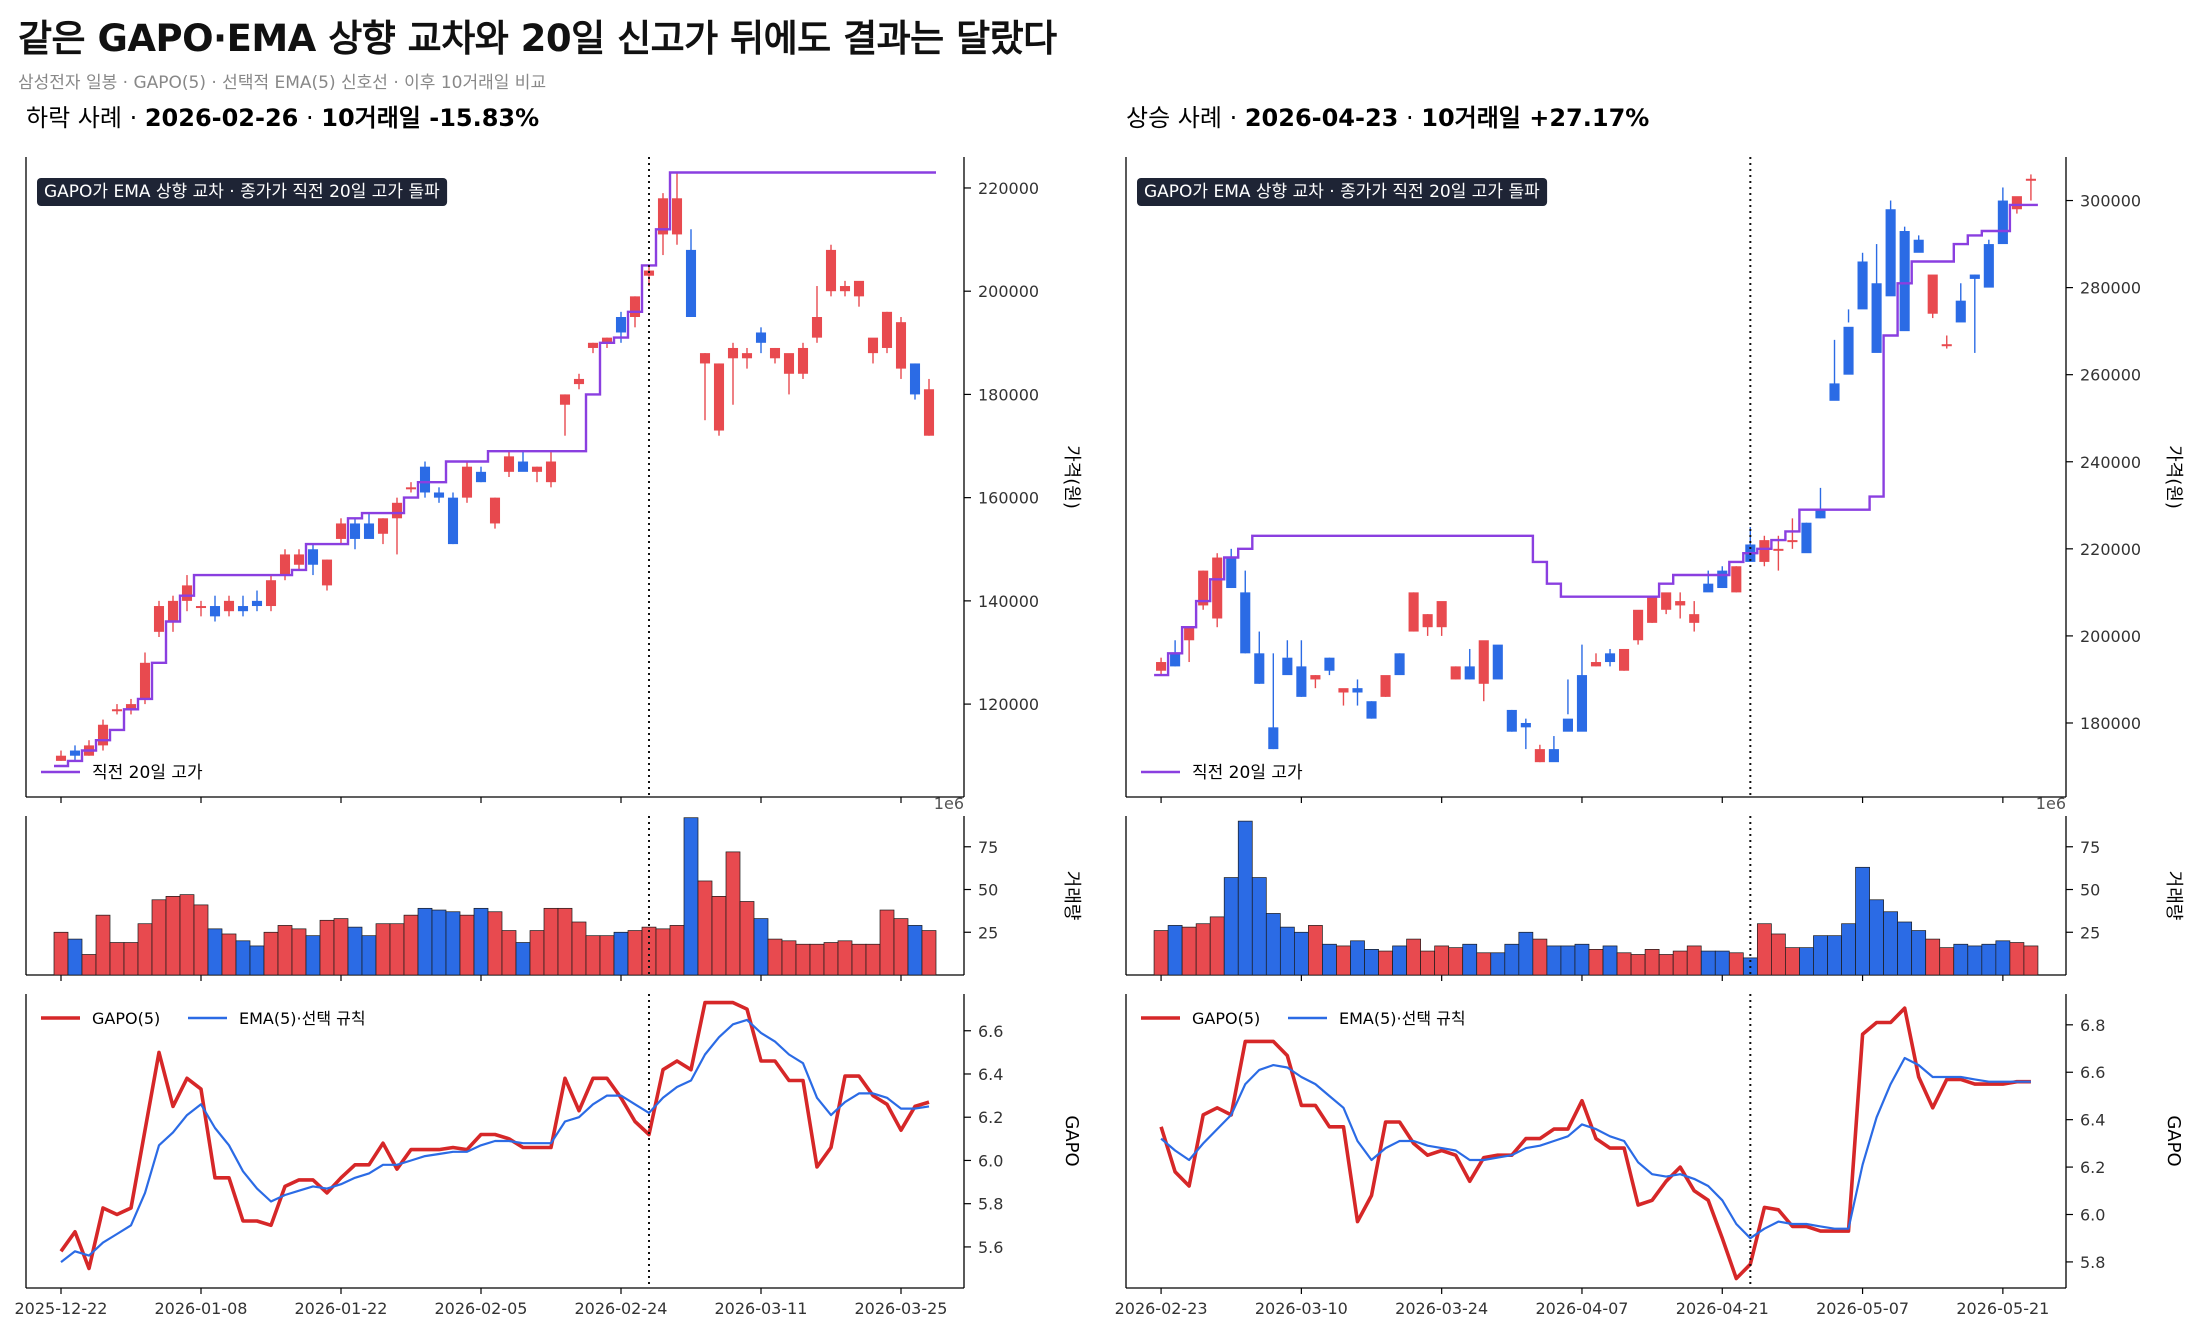 Image resolution: width=2191 pixels, height=1330 pixels. I want to click on x-tick-label: 2026-03-11, so click(761, 1308).